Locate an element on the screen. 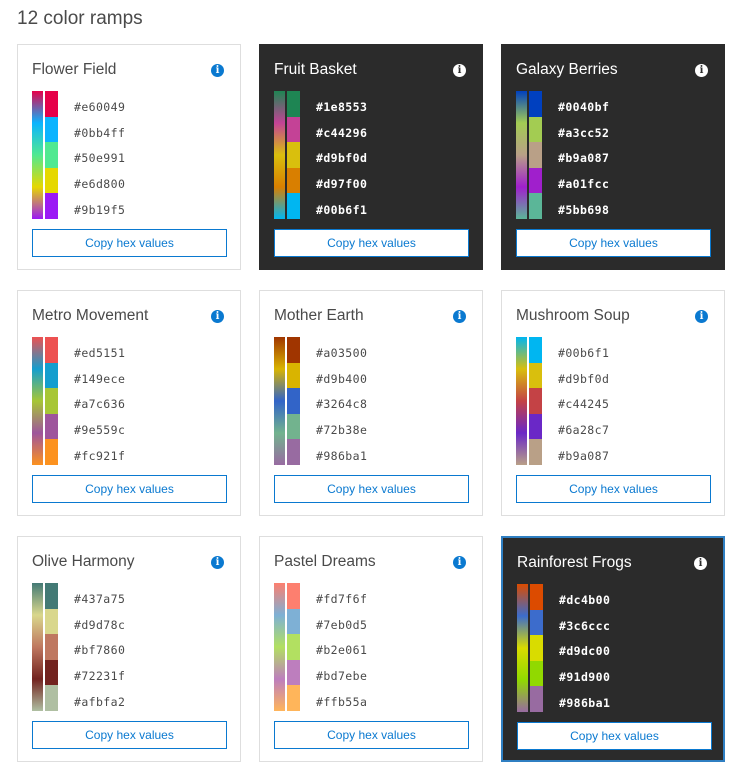 Image resolution: width=743 pixels, height=772 pixels. hex-value: #91d900 is located at coordinates (585, 677).